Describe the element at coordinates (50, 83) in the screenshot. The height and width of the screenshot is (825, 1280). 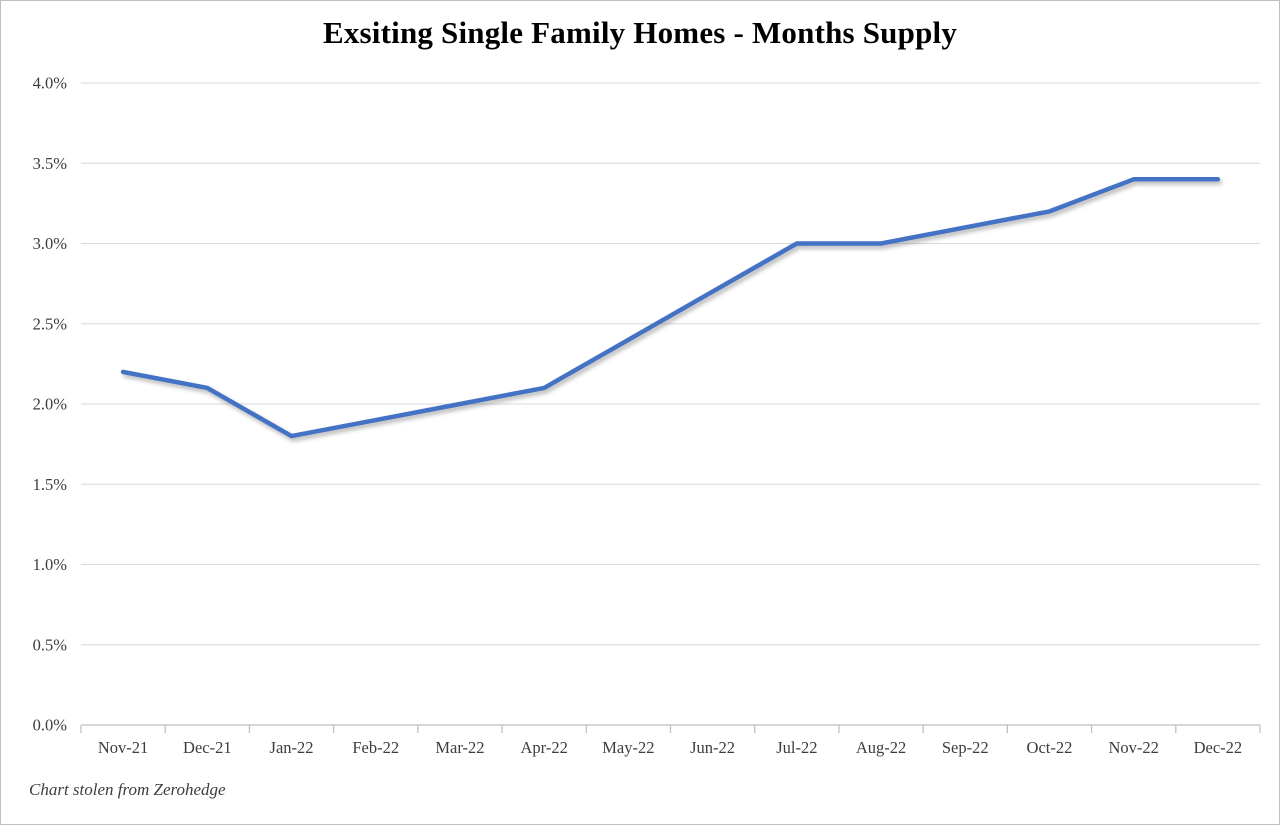
I see `y-axis-tick-label: 4.0%` at that location.